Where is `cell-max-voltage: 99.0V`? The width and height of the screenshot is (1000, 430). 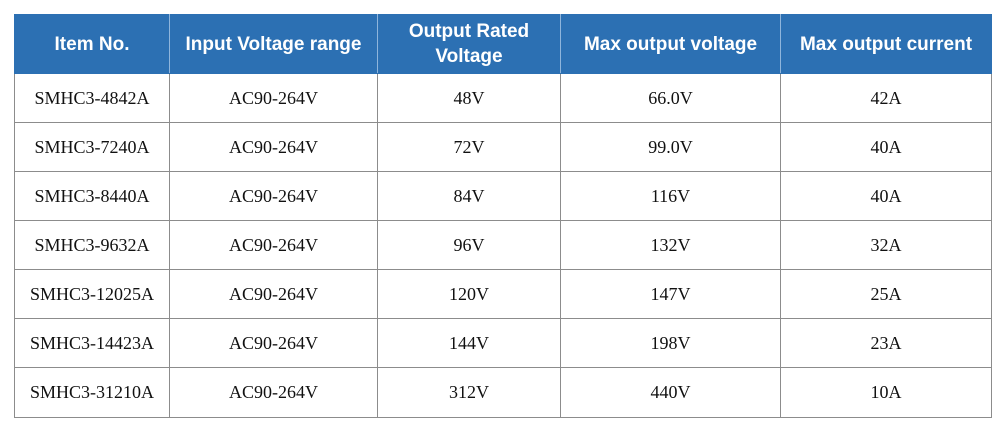
cell-max-voltage: 99.0V is located at coordinates (670, 147).